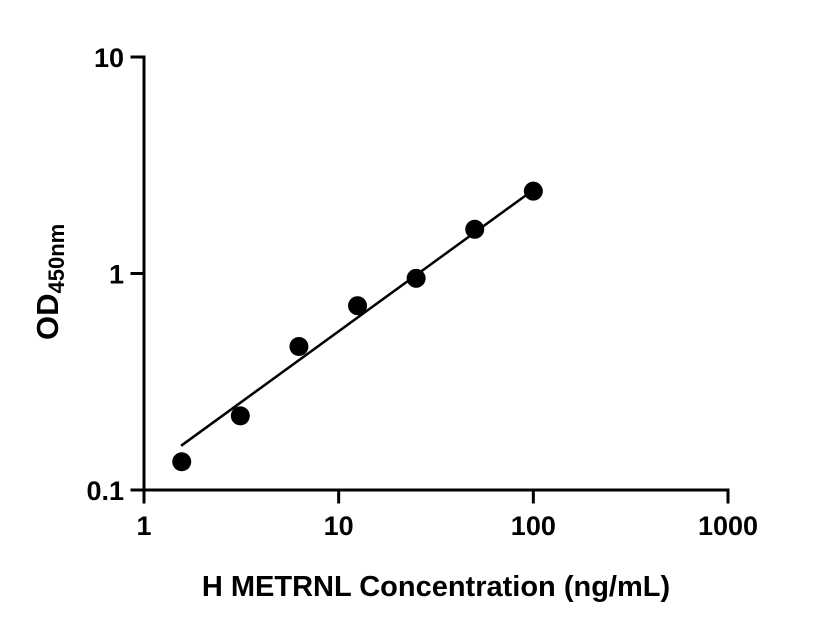 The image size is (816, 640). What do you see at coordinates (143, 526) in the screenshot?
I see `x-tick-label: 1` at bounding box center [143, 526].